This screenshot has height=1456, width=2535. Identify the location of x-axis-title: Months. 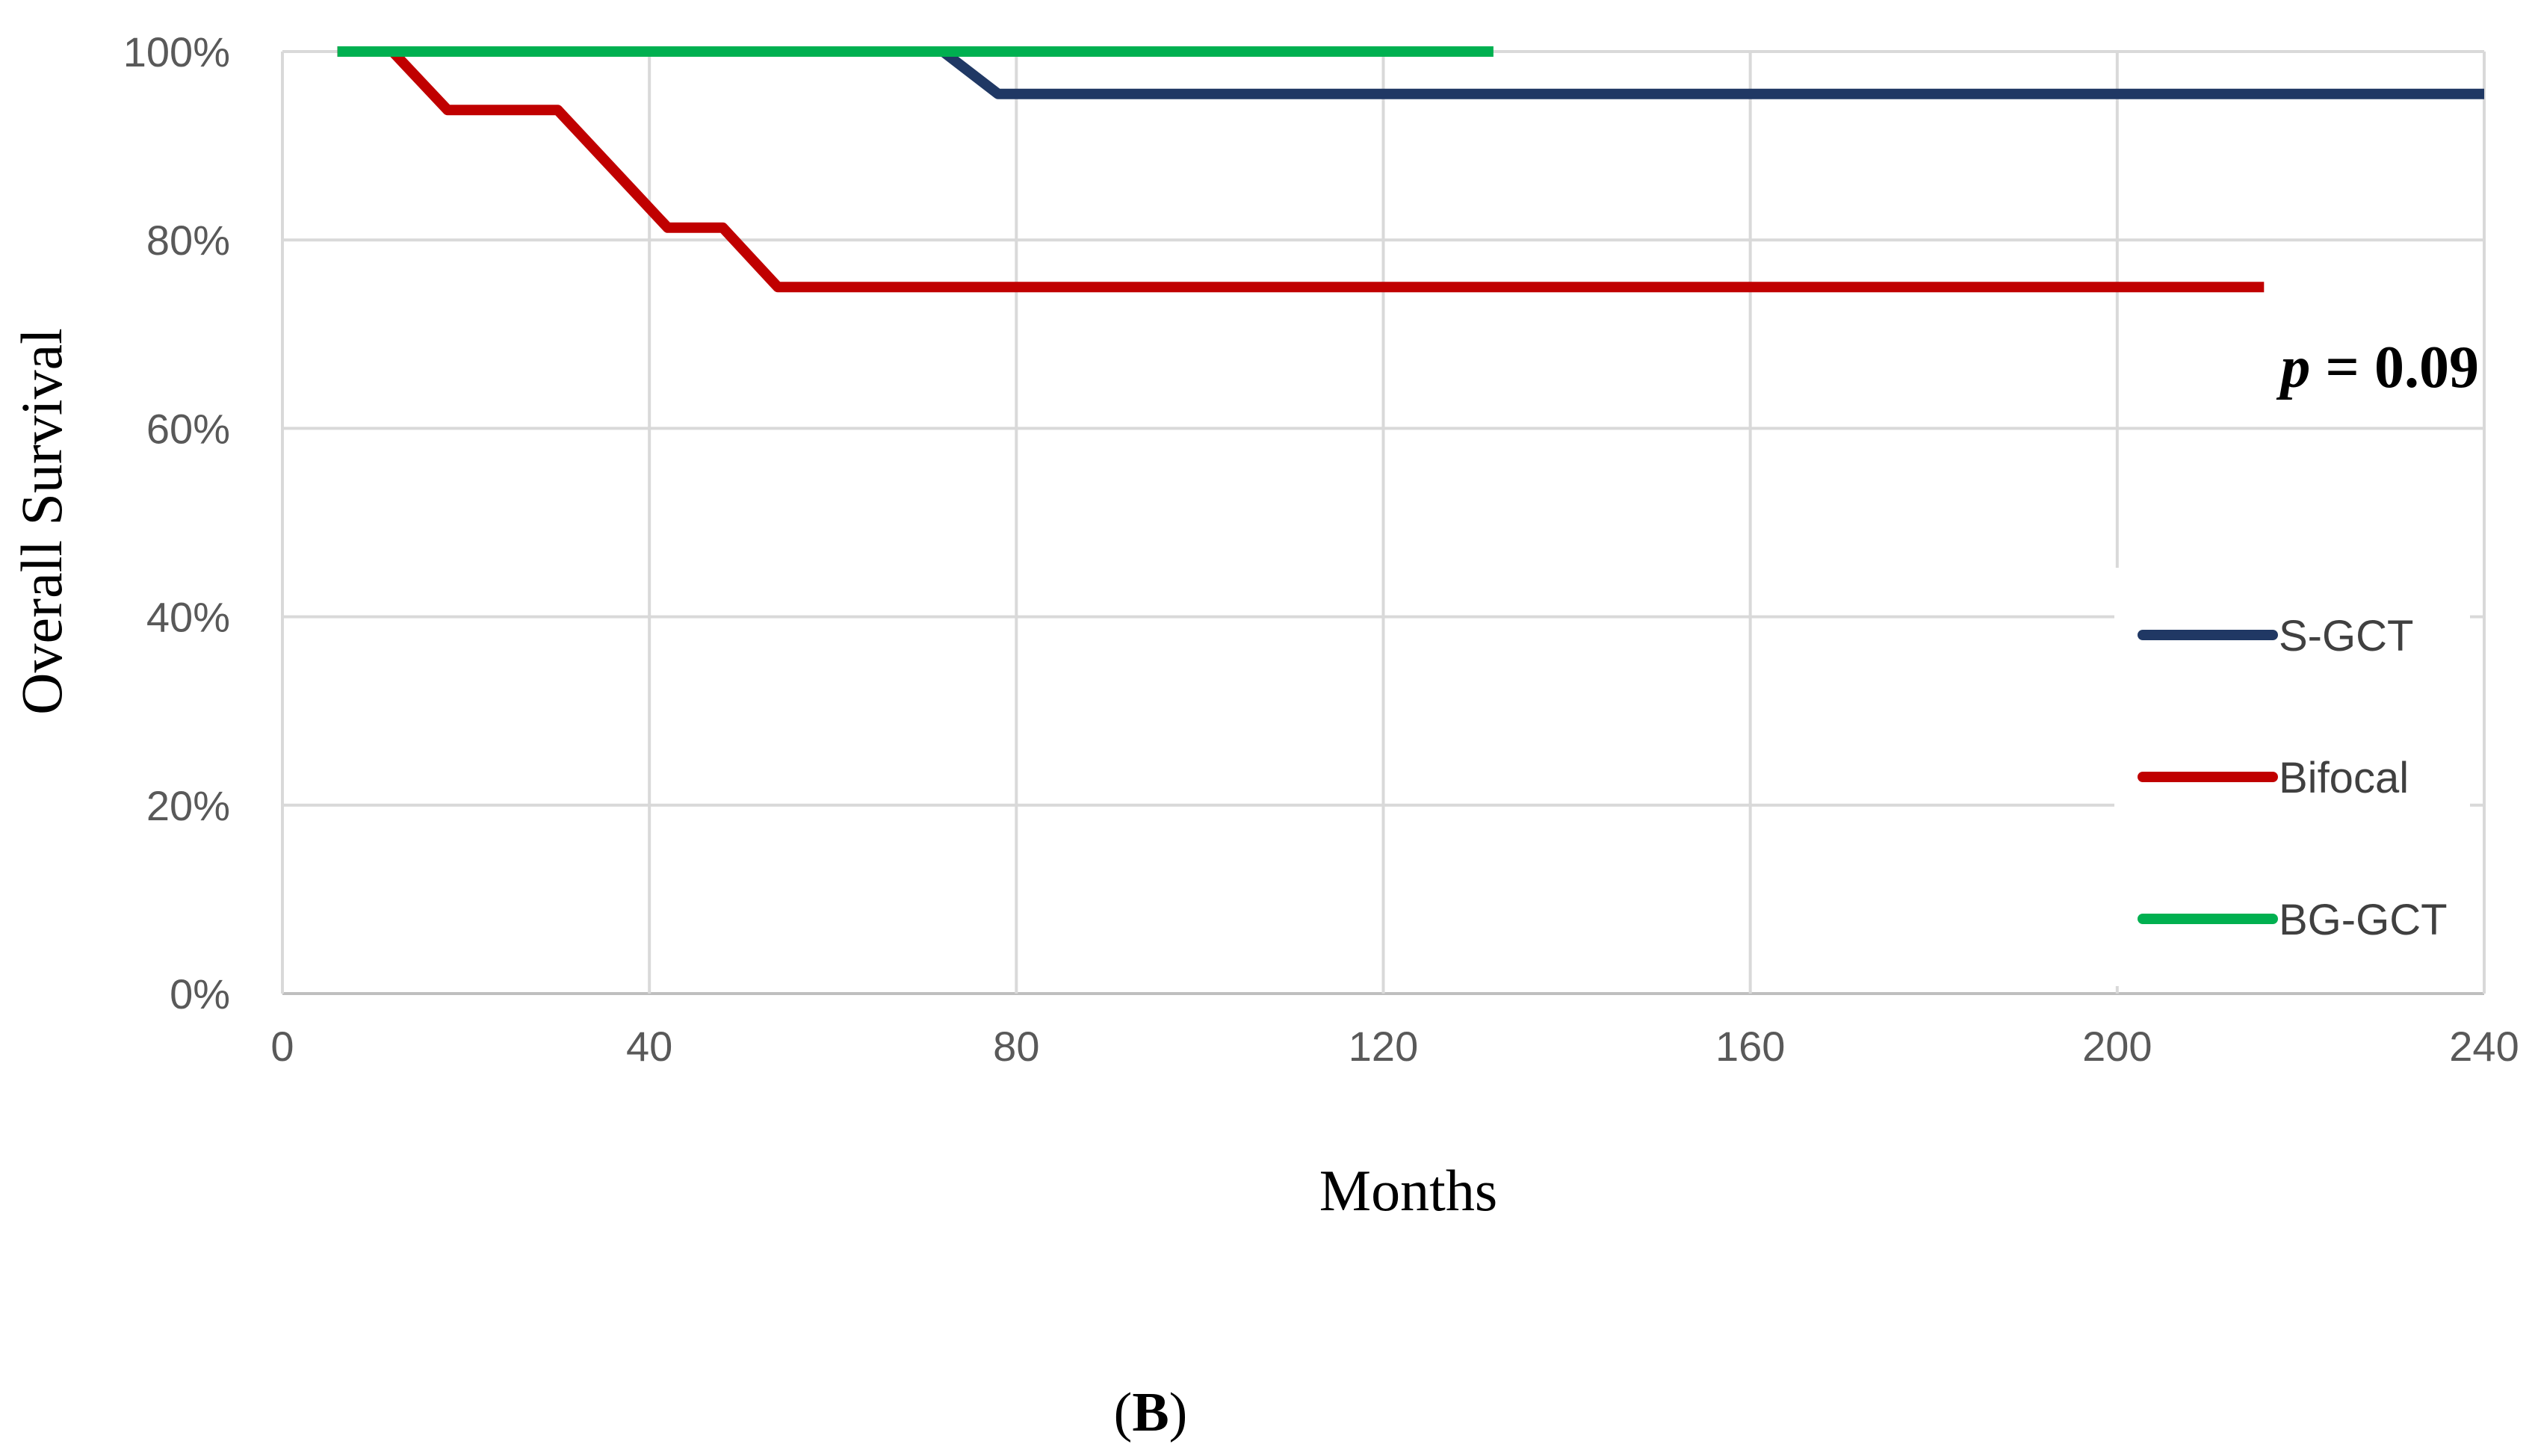
(1408, 1190).